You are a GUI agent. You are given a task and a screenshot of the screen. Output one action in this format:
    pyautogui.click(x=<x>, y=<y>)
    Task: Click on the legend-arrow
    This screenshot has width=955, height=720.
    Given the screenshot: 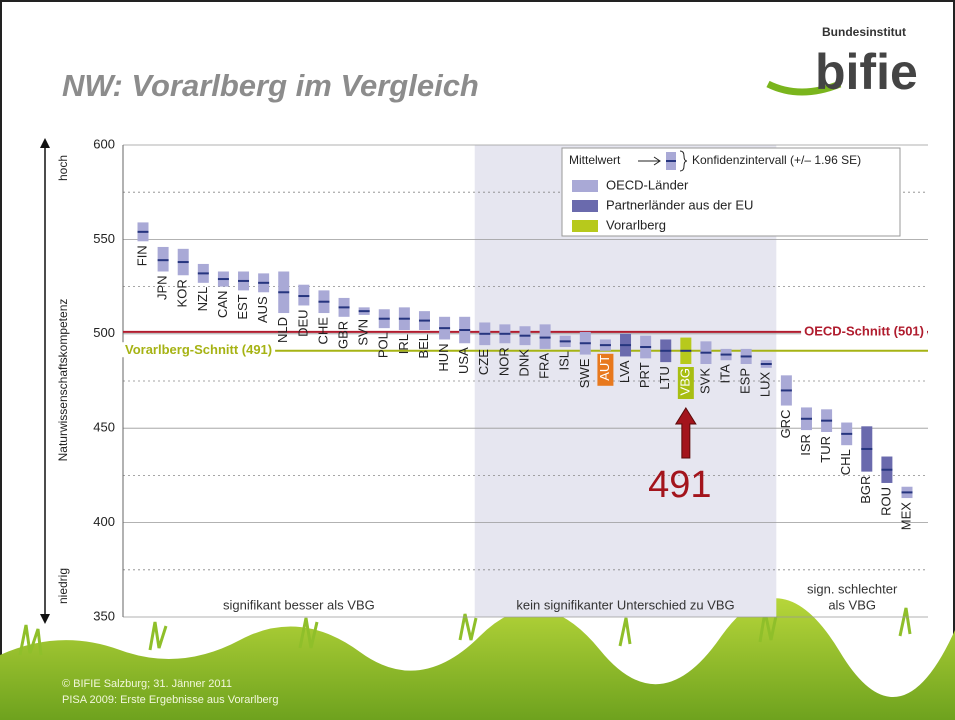 What is the action you would take?
    pyautogui.click(x=649, y=161)
    